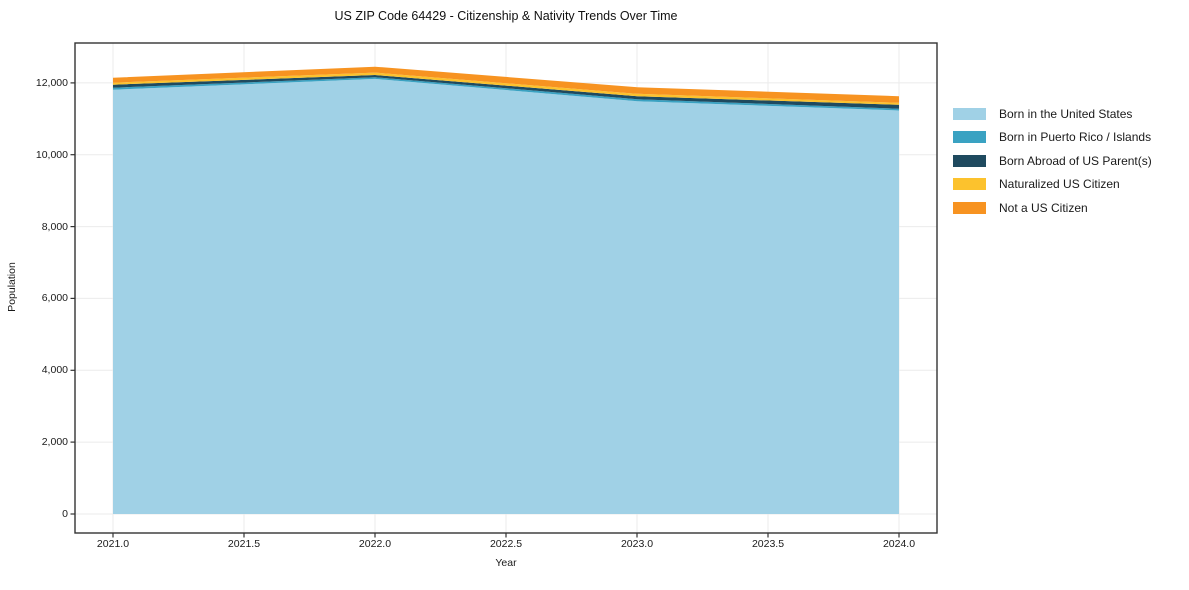  What do you see at coordinates (899, 544) in the screenshot?
I see `x-tick-label: 2024.0` at bounding box center [899, 544].